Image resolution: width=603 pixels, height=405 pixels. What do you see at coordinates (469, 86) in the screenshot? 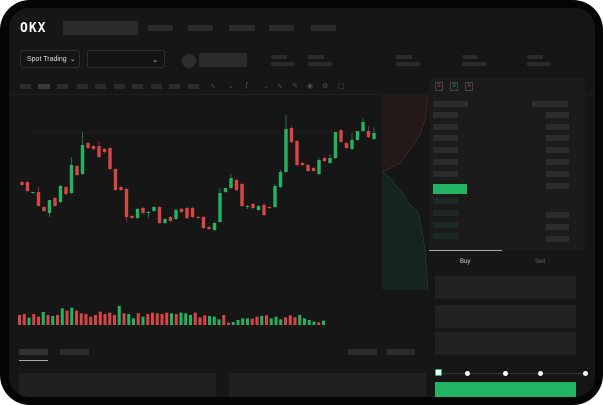
I see `book-asks-icon: ≡` at bounding box center [469, 86].